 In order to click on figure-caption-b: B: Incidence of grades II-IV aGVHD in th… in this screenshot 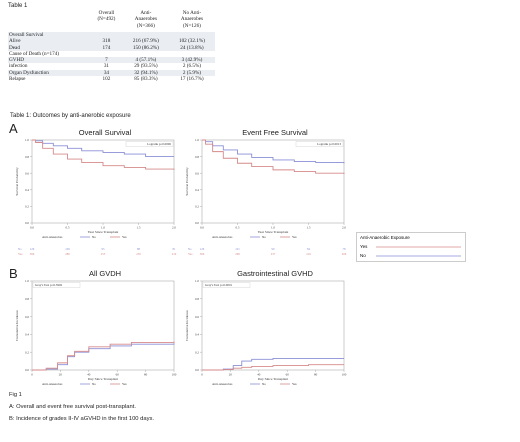, I will do `click(81, 419)`.